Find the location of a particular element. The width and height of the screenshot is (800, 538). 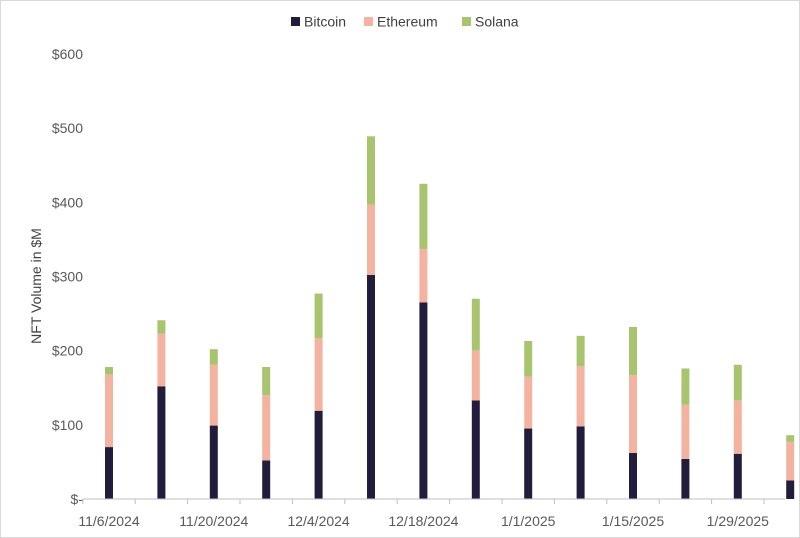

legend: Bitcoin Ethereum Solana is located at coordinates (405, 22).